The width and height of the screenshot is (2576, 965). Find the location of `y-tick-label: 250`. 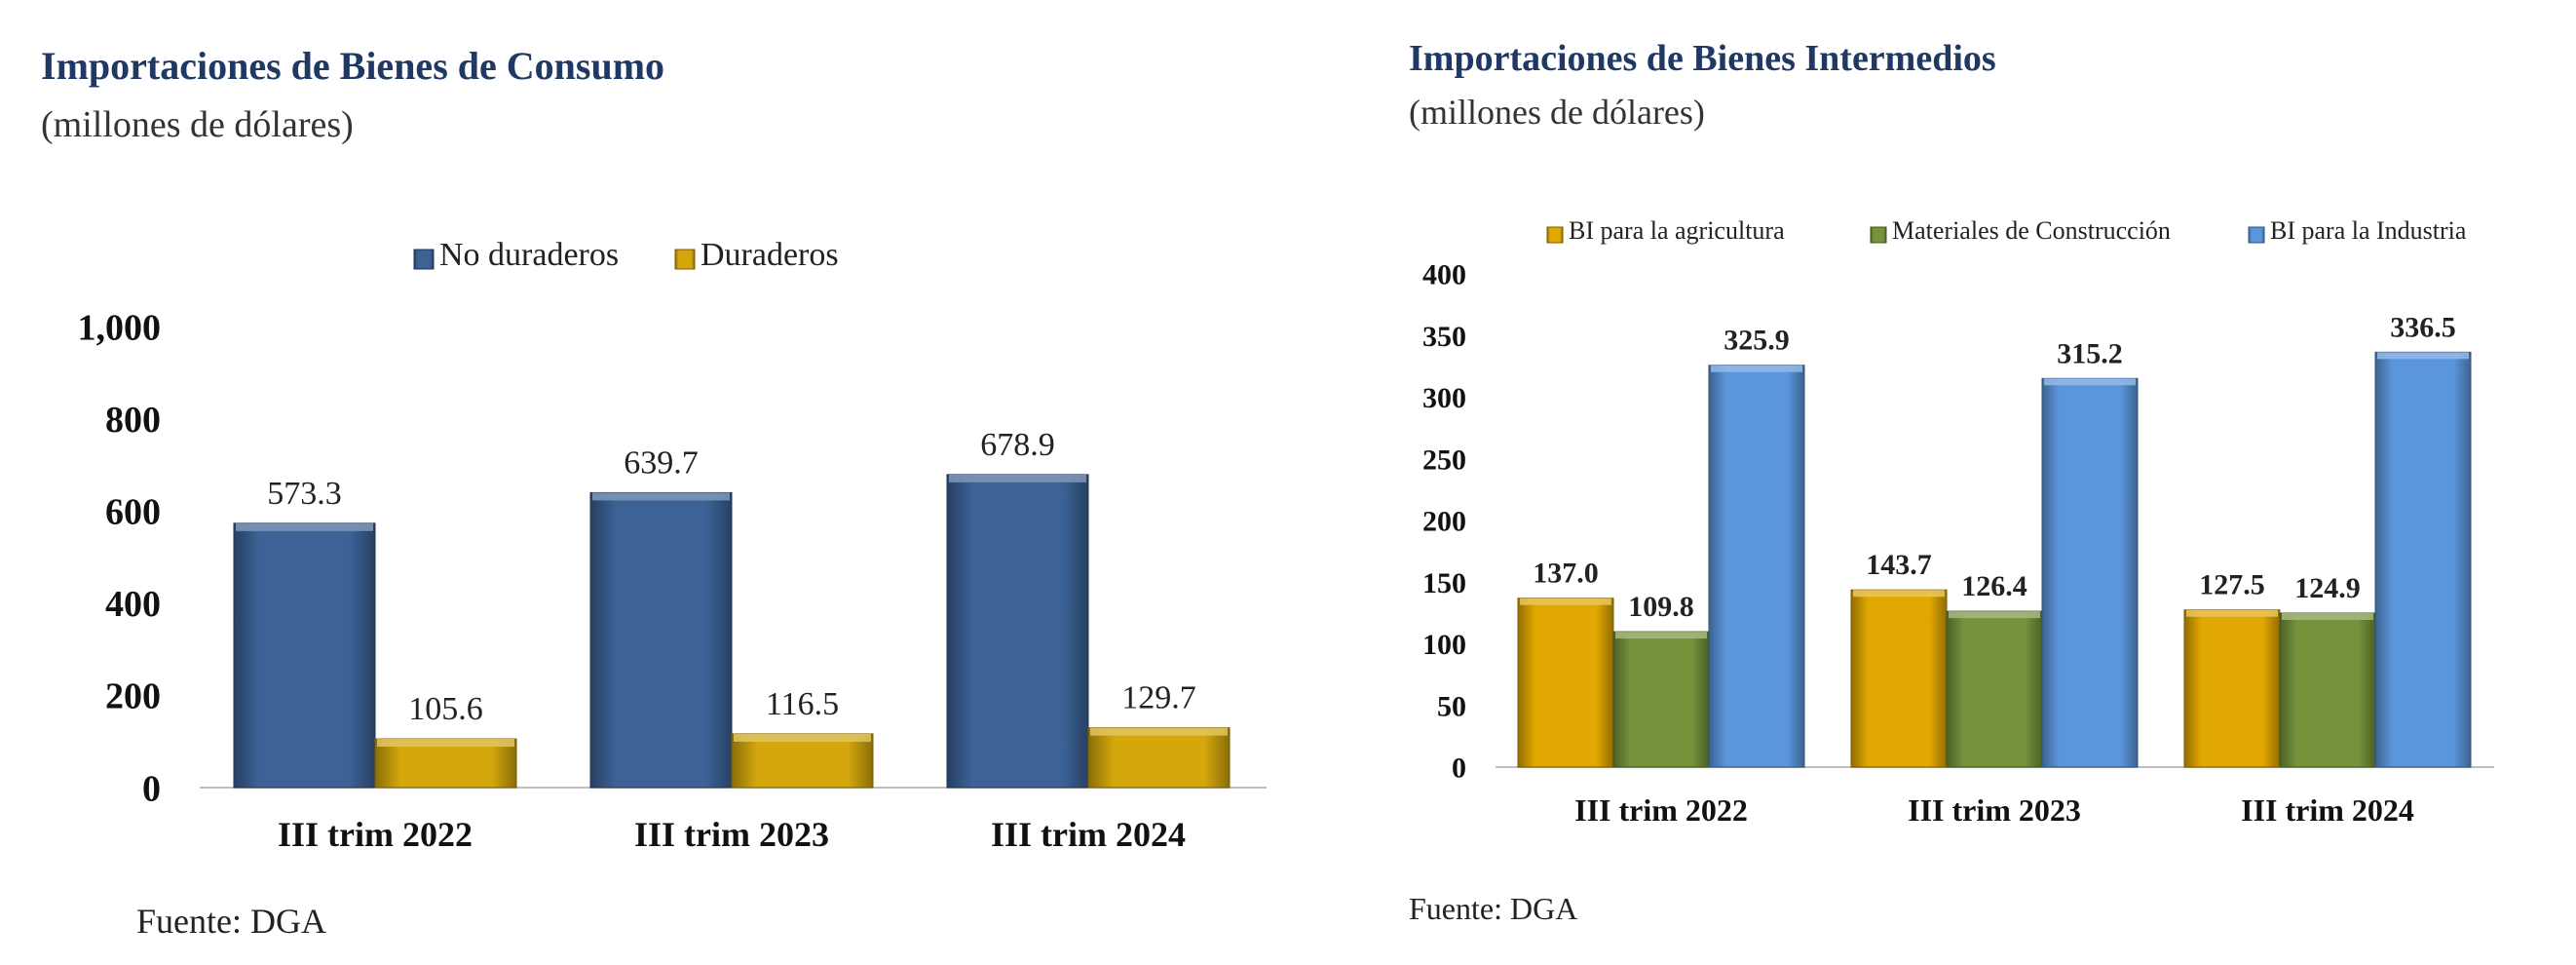

y-tick-label: 250 is located at coordinates (1444, 460).